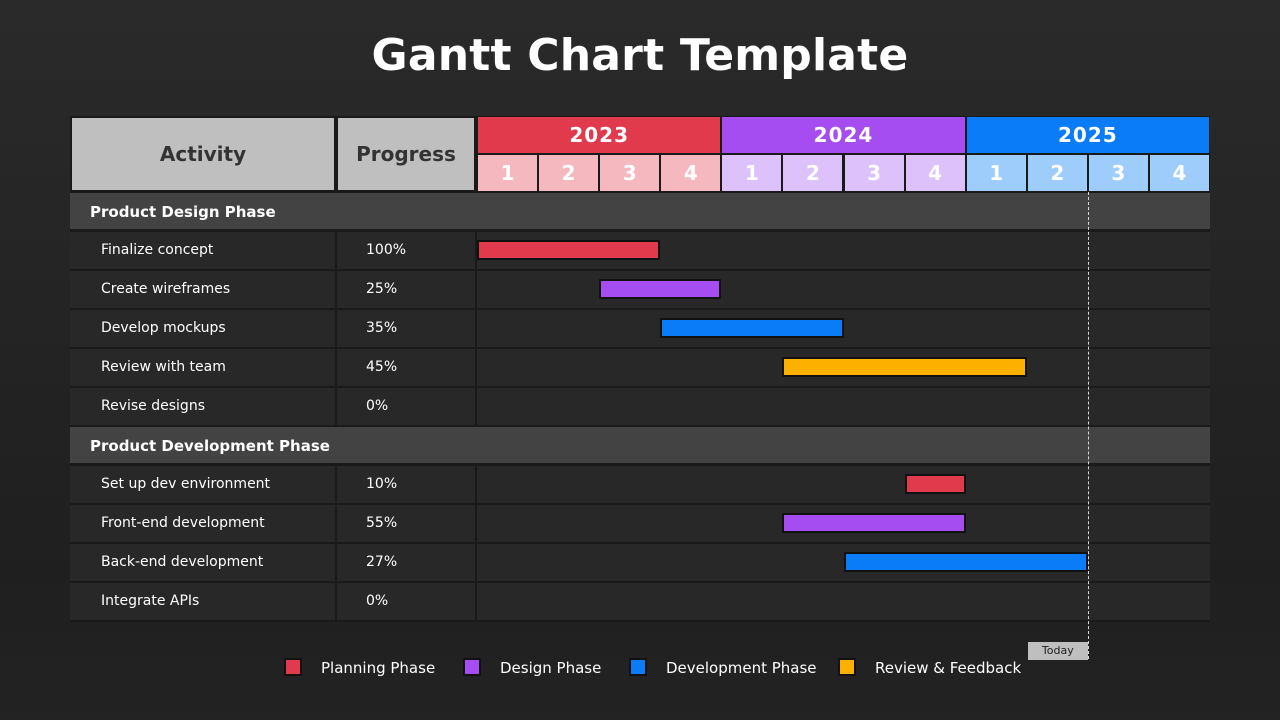  What do you see at coordinates (183, 212) in the screenshot?
I see `phase-label: Product Design Phase` at bounding box center [183, 212].